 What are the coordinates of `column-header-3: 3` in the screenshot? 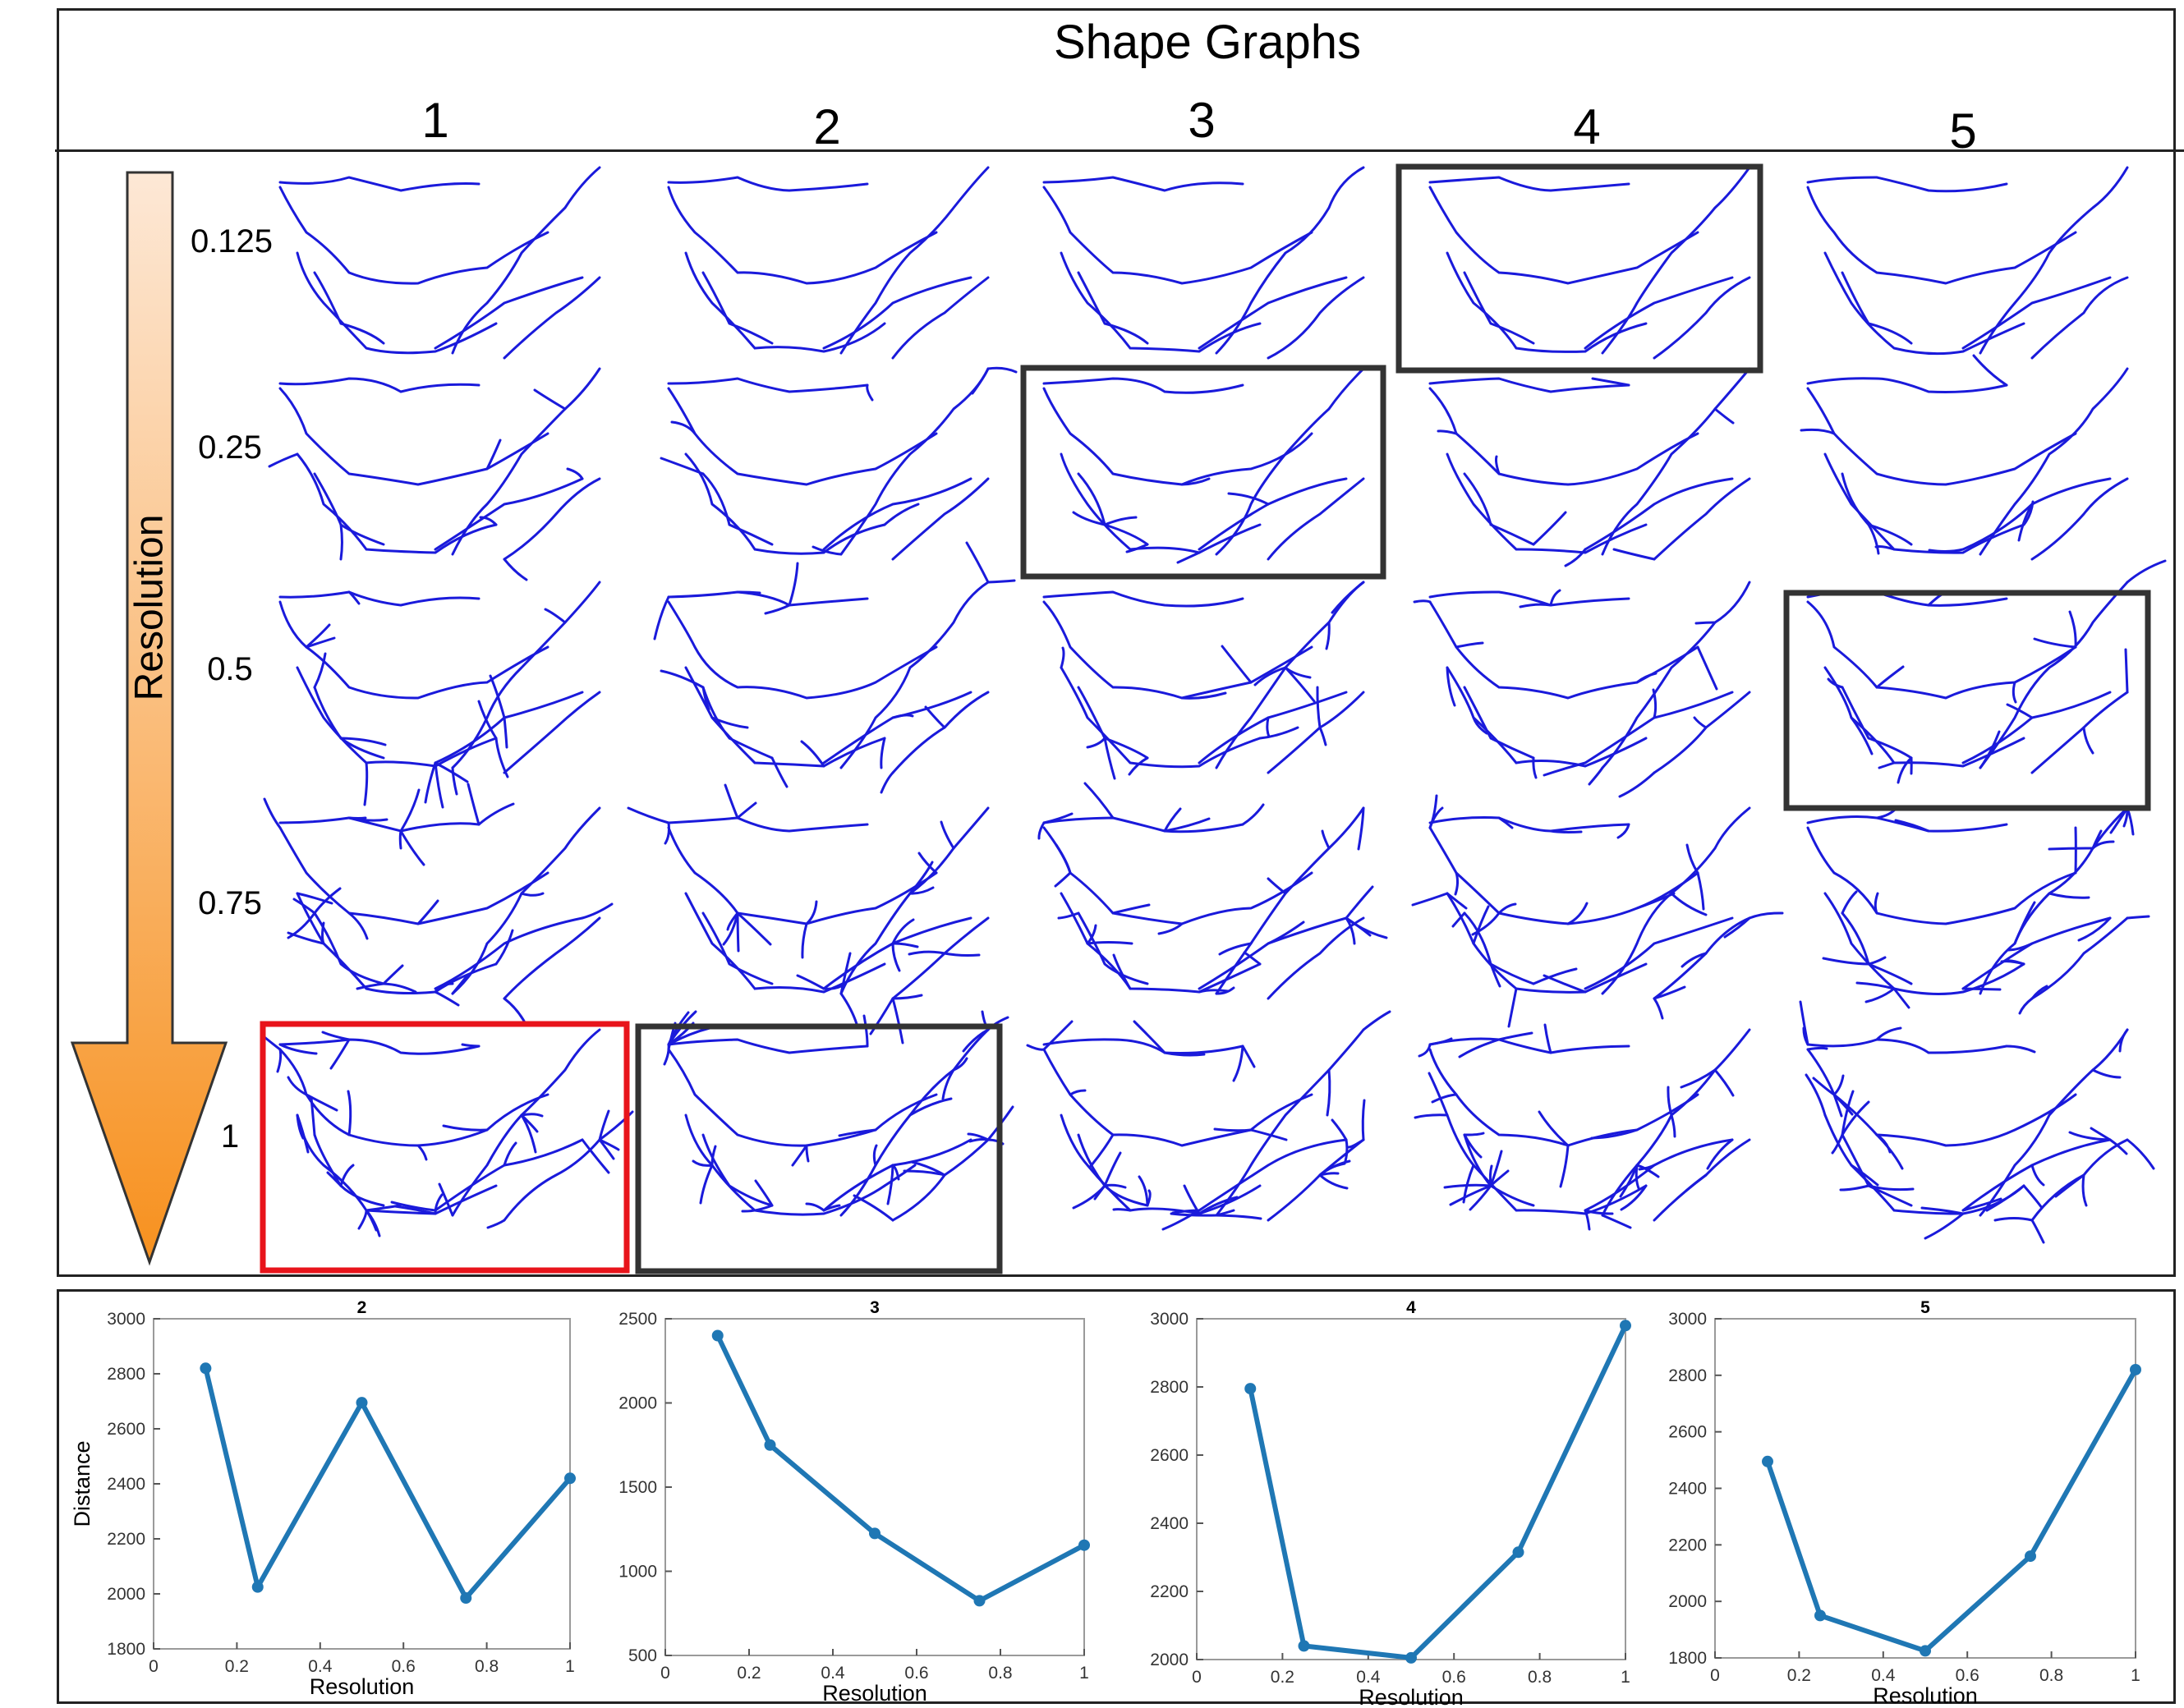 It's located at (1202, 120).